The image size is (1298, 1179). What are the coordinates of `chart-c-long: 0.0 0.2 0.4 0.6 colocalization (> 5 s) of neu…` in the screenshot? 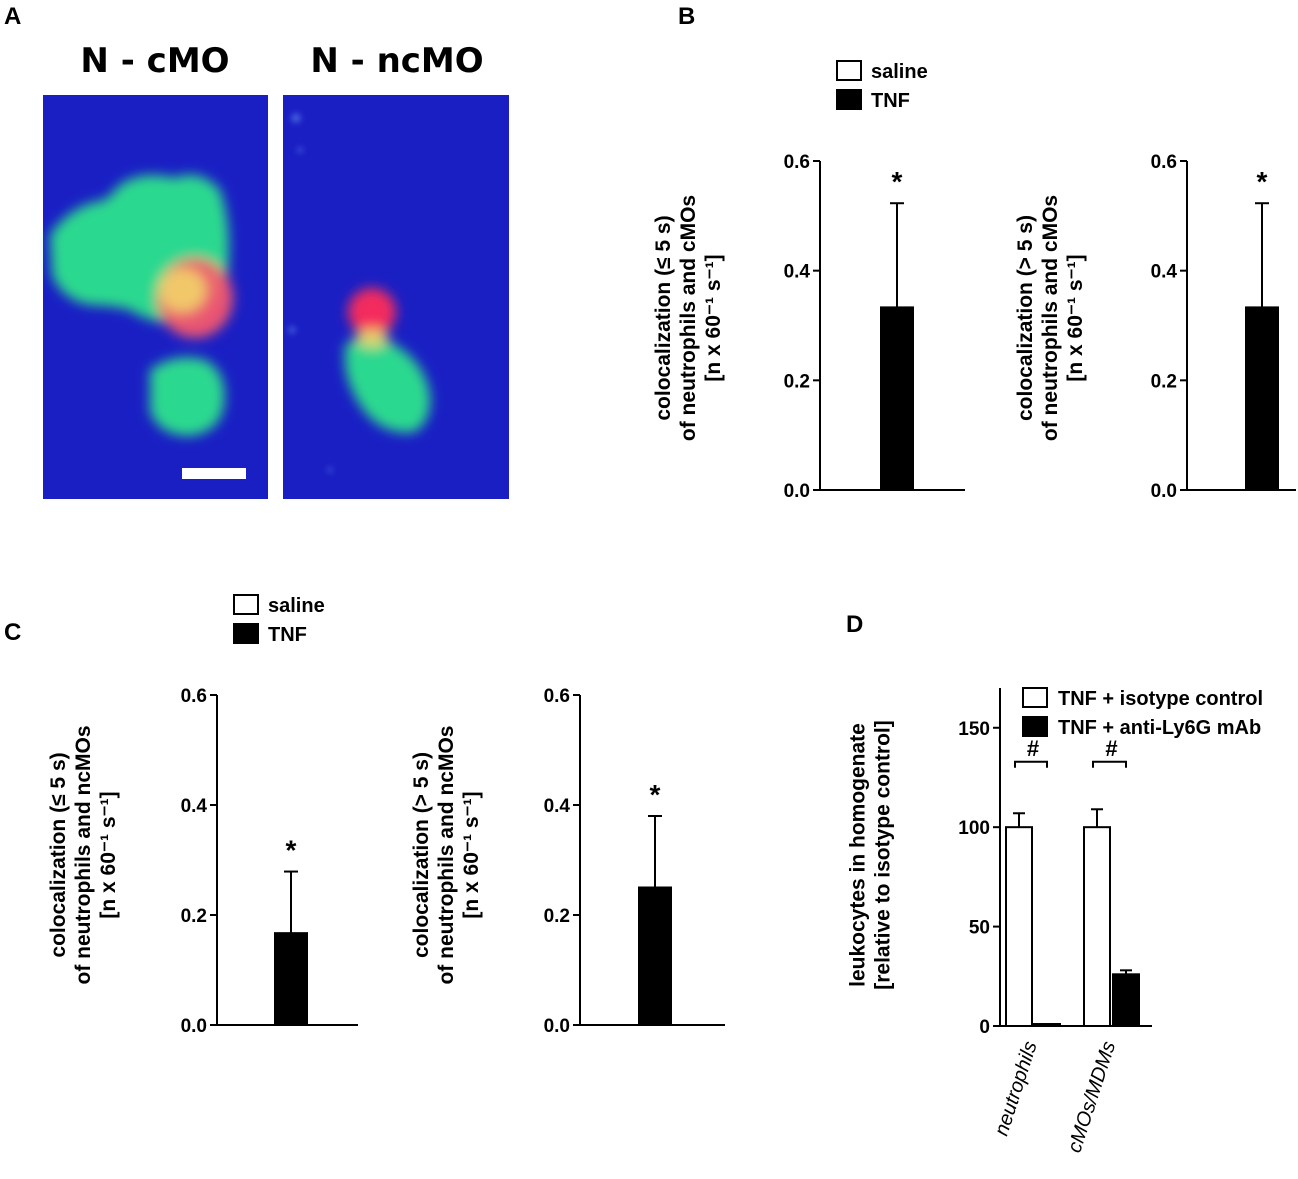 It's located at (567, 861).